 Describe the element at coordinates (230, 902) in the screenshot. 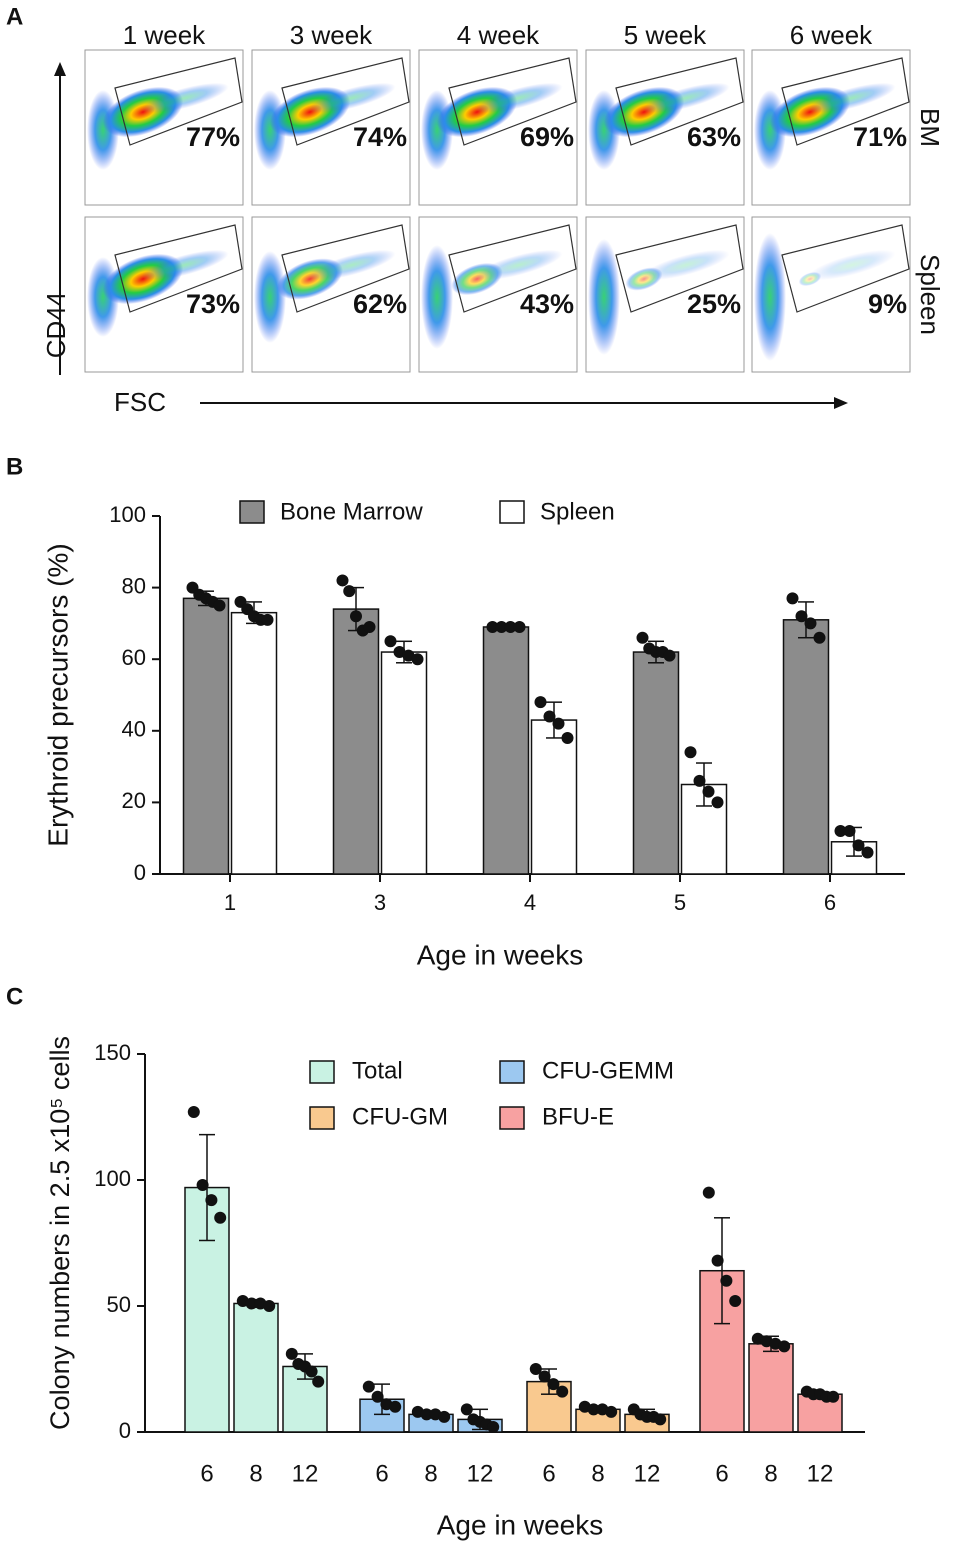

I see `x-tick-label: 1` at that location.